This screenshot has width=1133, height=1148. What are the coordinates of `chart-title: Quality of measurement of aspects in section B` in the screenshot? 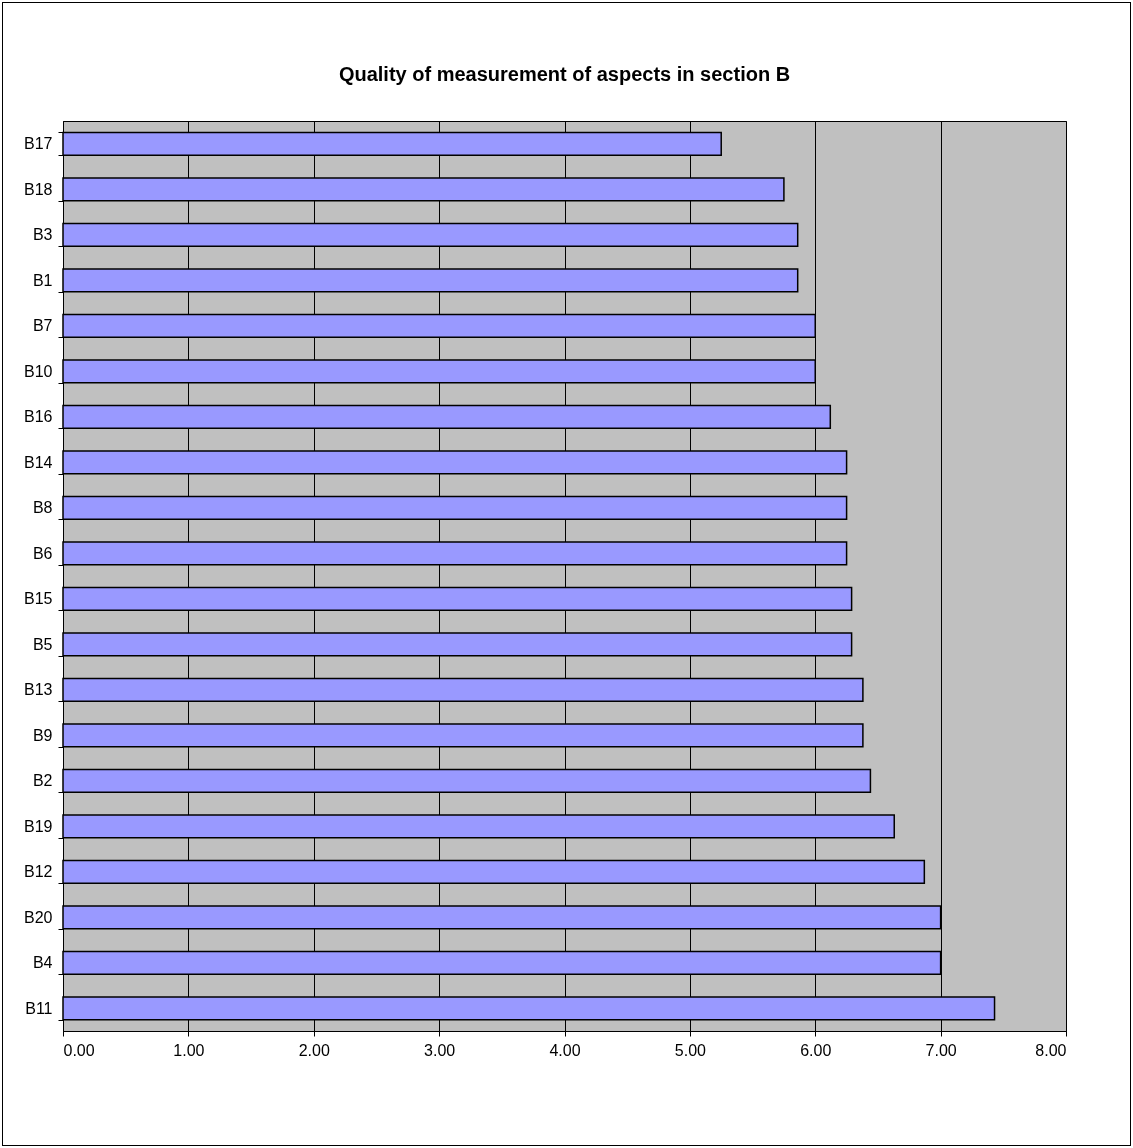 It's located at (564, 74).